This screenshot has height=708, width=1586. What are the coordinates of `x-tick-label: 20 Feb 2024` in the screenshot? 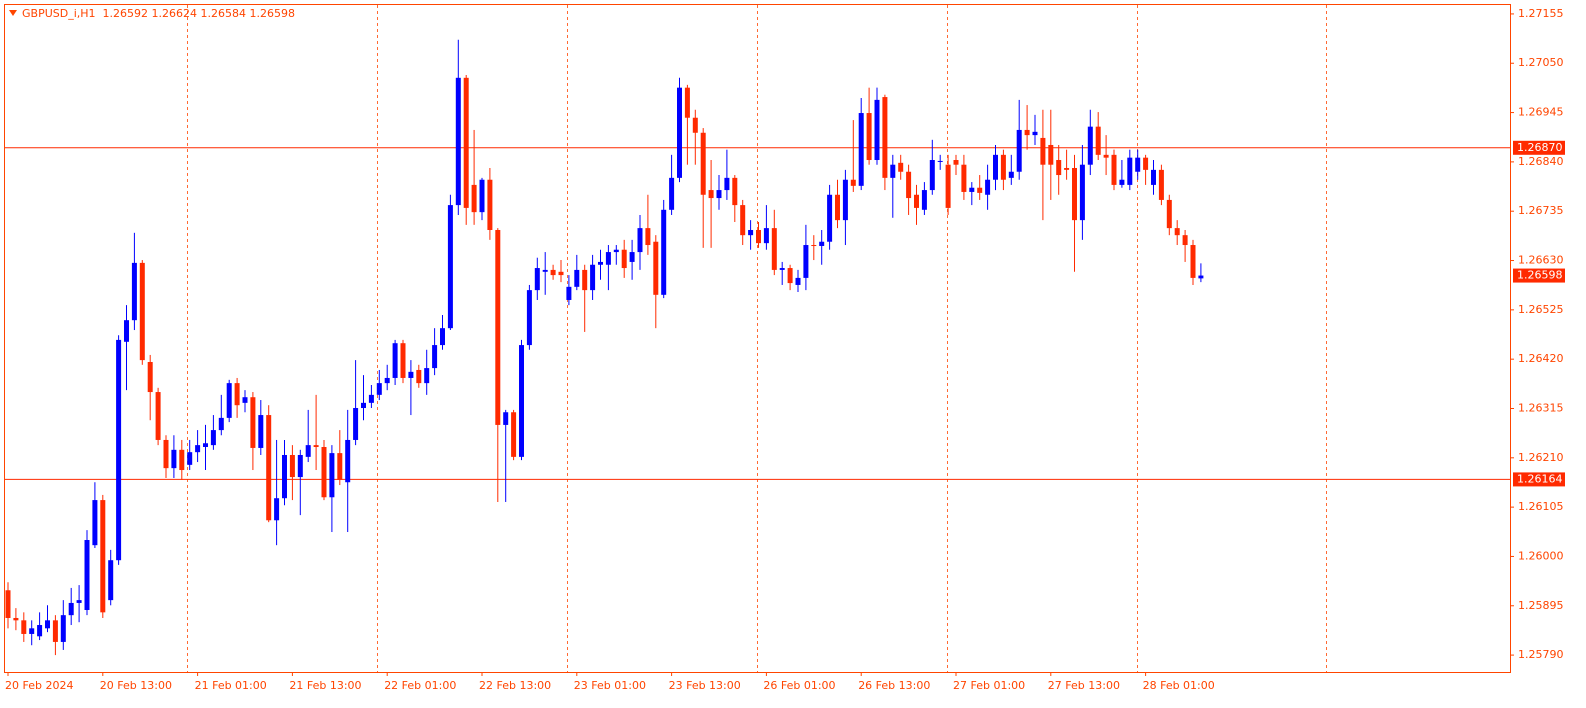 It's located at (39, 685).